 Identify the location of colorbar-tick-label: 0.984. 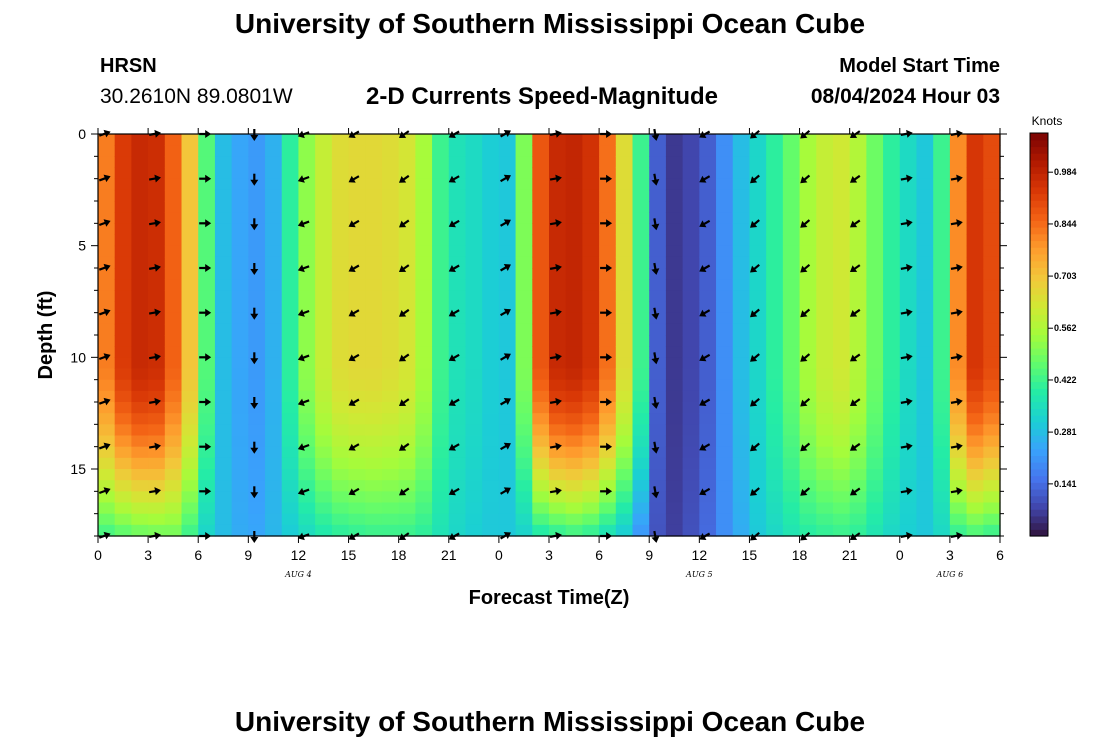
(1065, 172).